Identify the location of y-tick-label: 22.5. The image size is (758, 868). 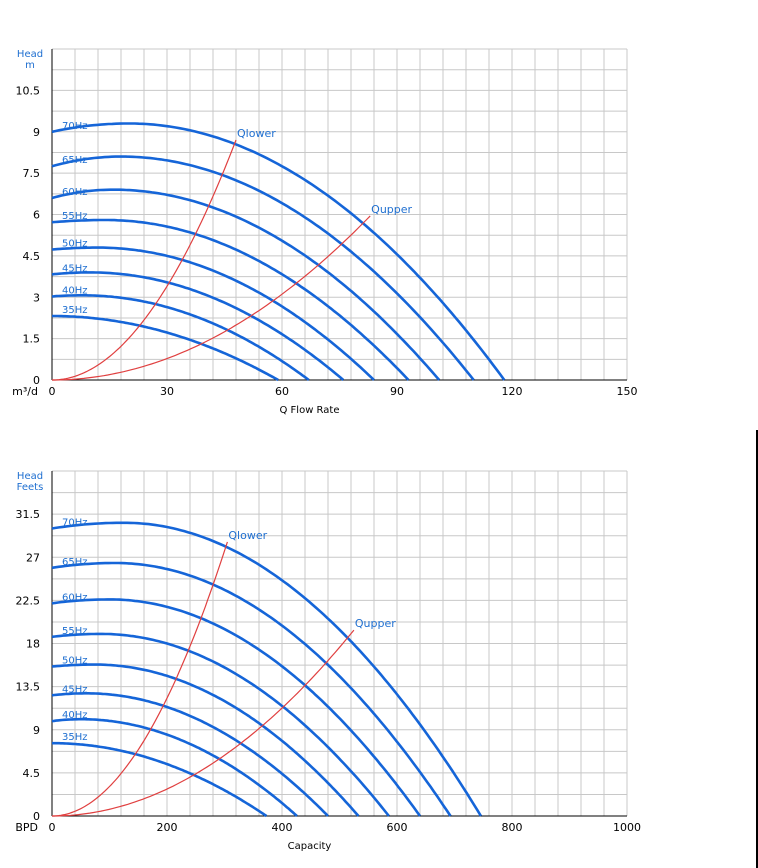
(28, 600).